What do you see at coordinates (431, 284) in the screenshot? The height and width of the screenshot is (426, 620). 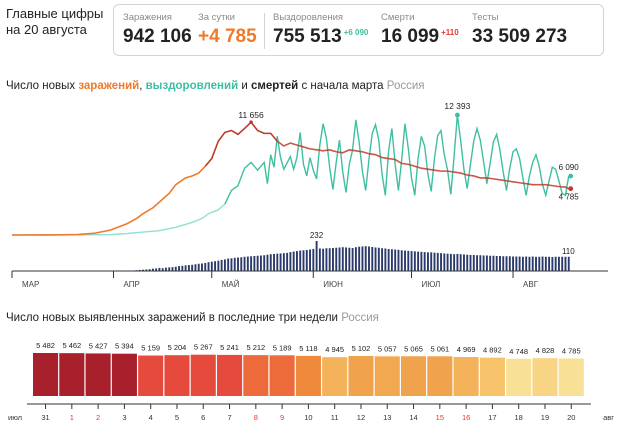 I see `x-axis-tick-label: ИЮЛ` at bounding box center [431, 284].